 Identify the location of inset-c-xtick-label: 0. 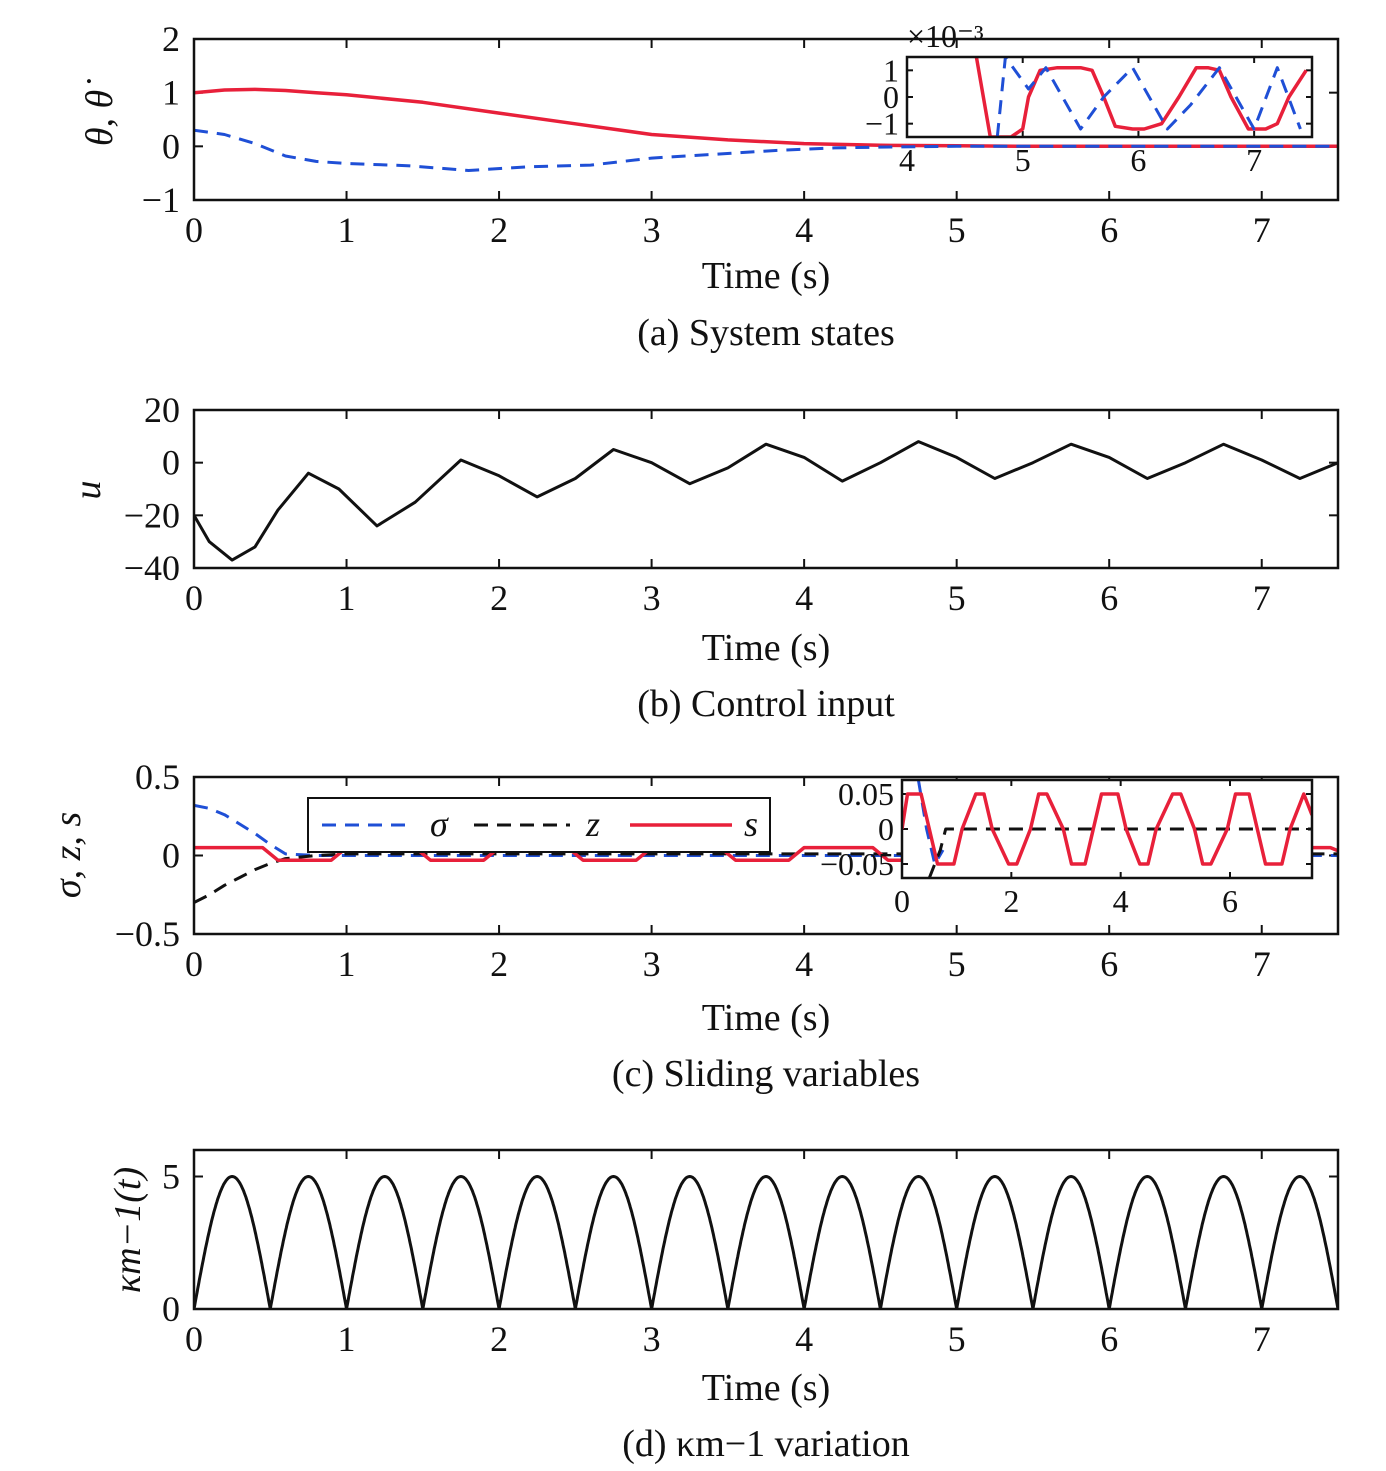
(902, 901).